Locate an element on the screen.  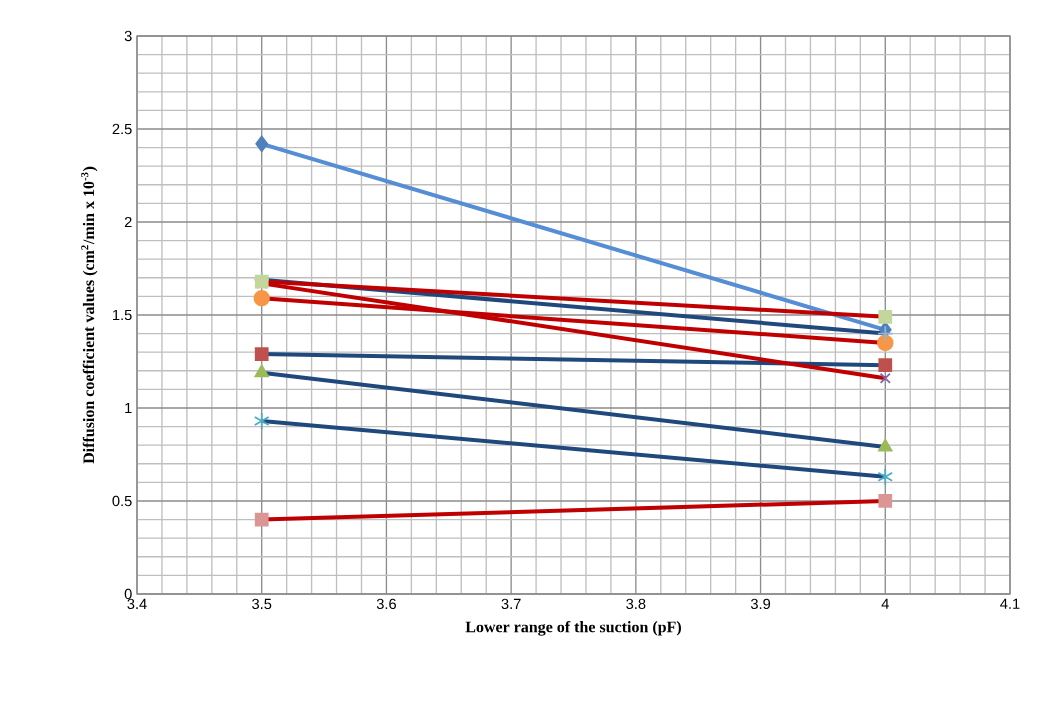
y-tick-label: 0.5 is located at coordinates (122, 501).